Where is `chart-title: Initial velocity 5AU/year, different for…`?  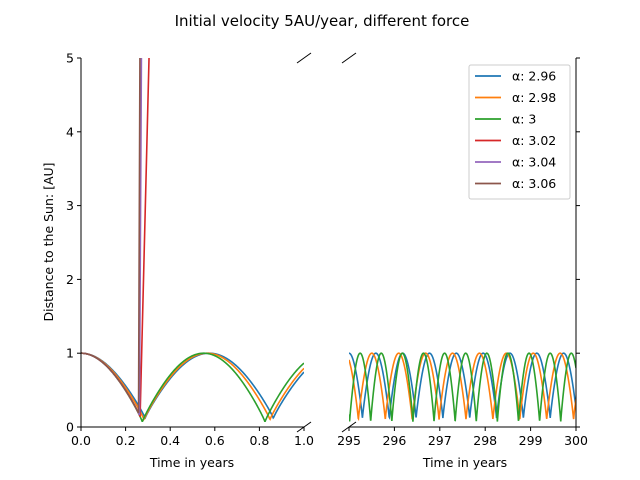
chart-title: Initial velocity 5AU/year, different for… is located at coordinates (322, 21).